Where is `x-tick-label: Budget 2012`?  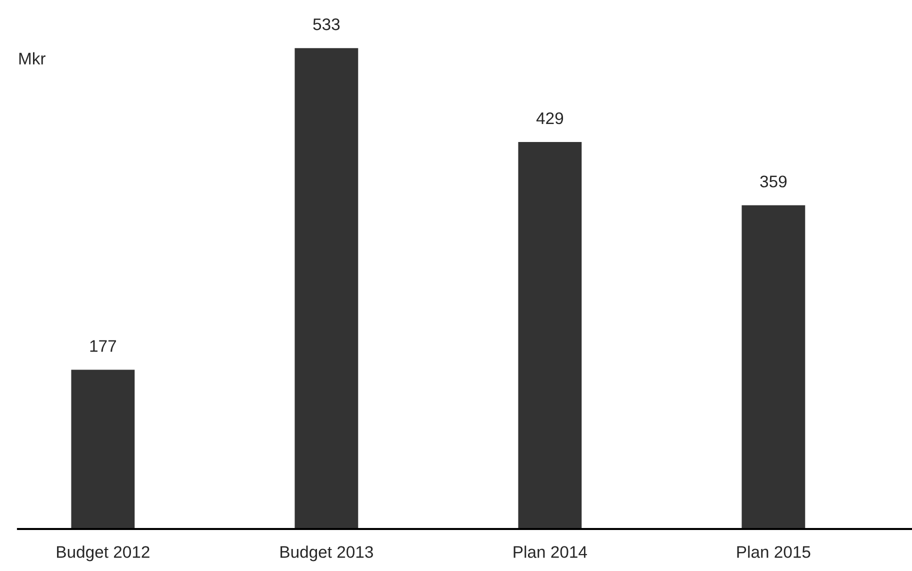
x-tick-label: Budget 2012 is located at coordinates (103, 554).